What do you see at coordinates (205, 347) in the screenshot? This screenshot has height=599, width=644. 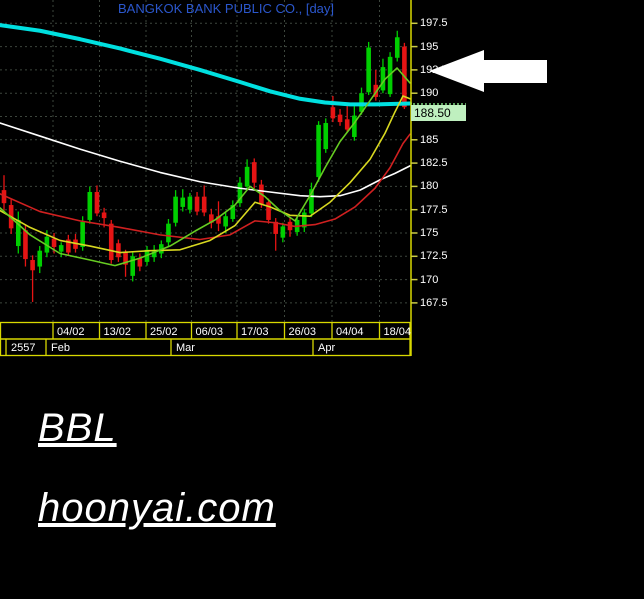 I see `axis-row-border` at bounding box center [205, 347].